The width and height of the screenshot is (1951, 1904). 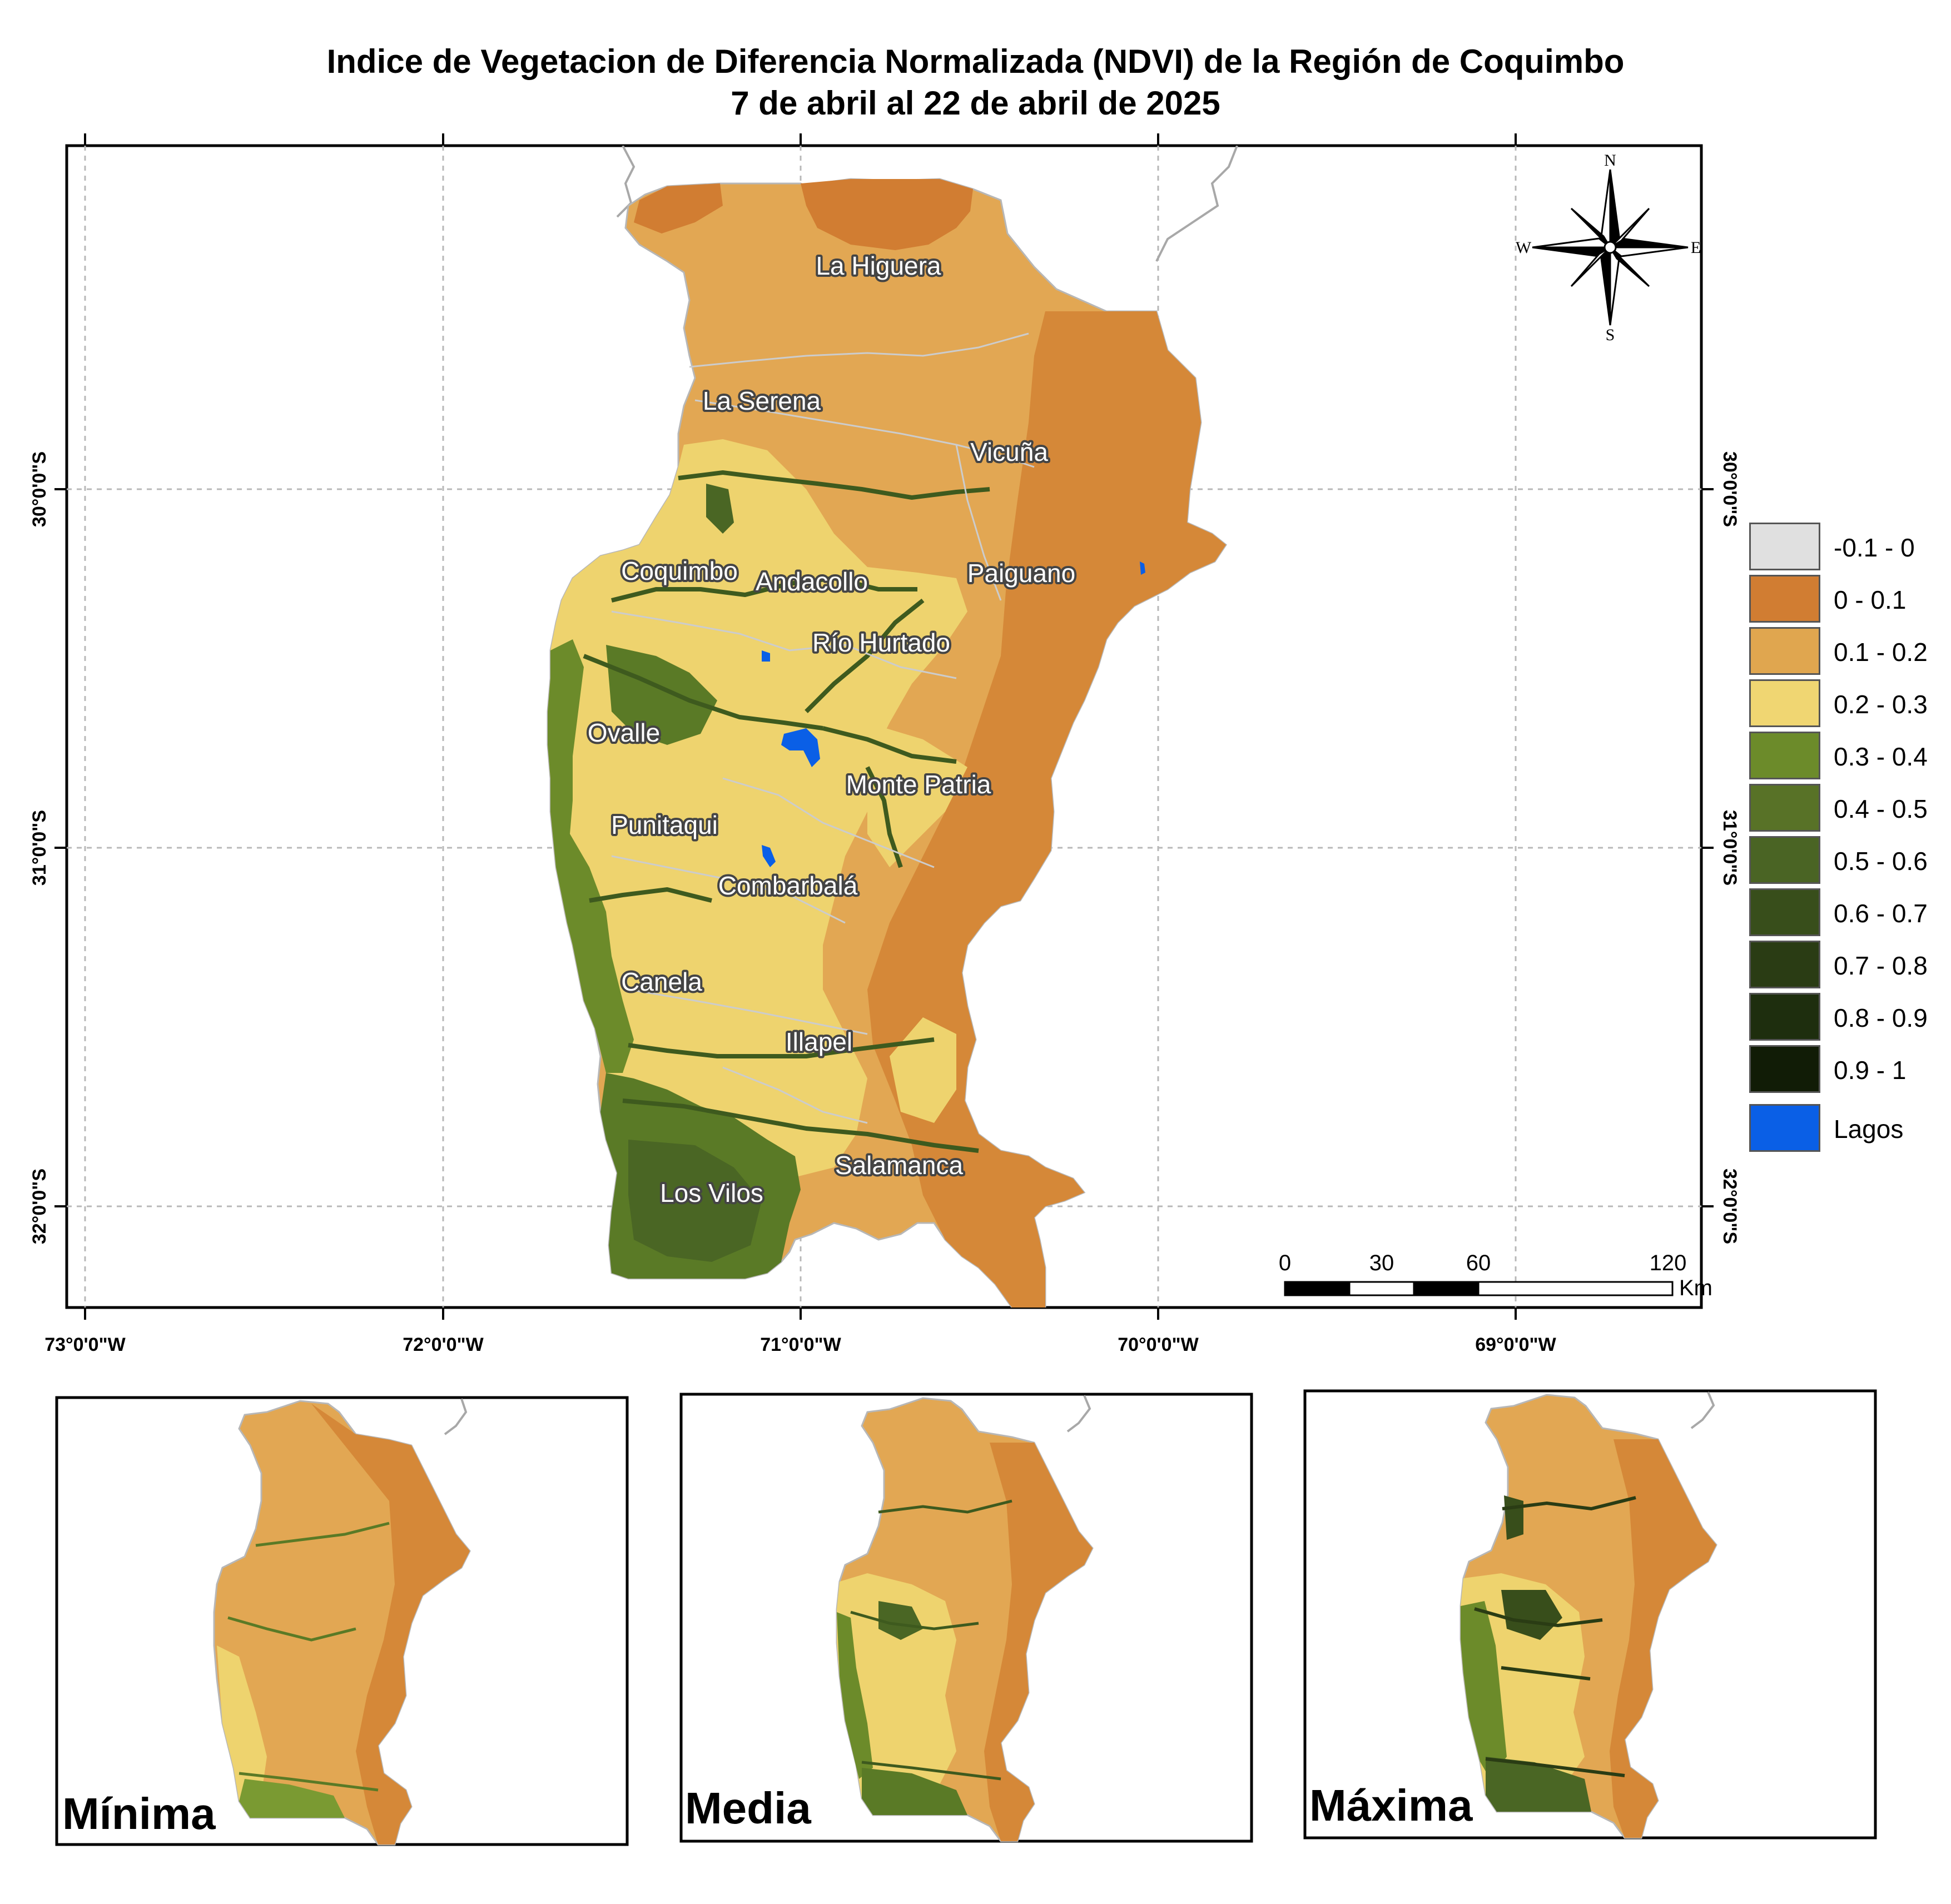 I want to click on lat-label-32s-right: 32°0'0"S, so click(x=1729, y=1206).